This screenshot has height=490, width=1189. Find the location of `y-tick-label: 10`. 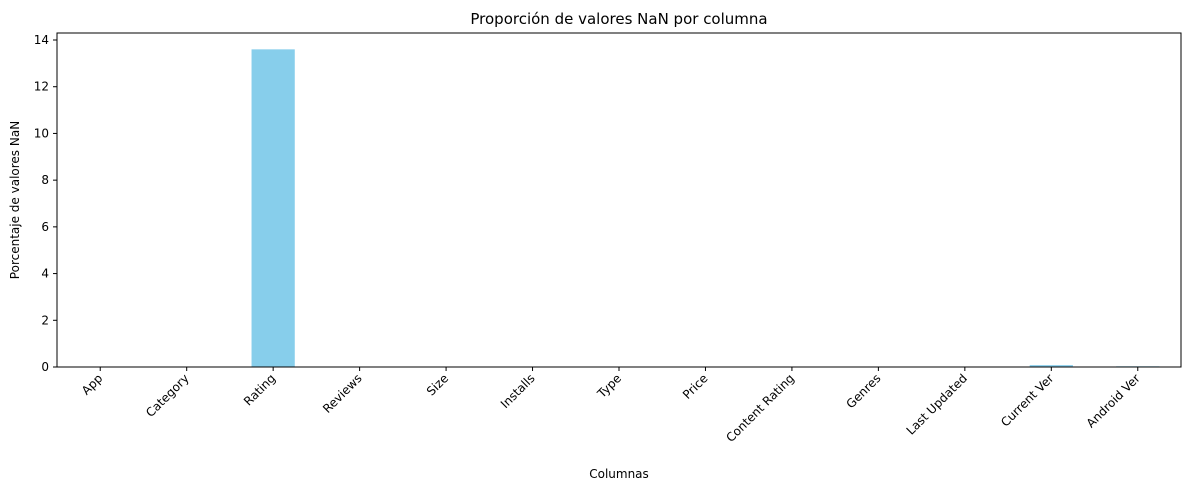

y-tick-label: 10 is located at coordinates (41, 133).